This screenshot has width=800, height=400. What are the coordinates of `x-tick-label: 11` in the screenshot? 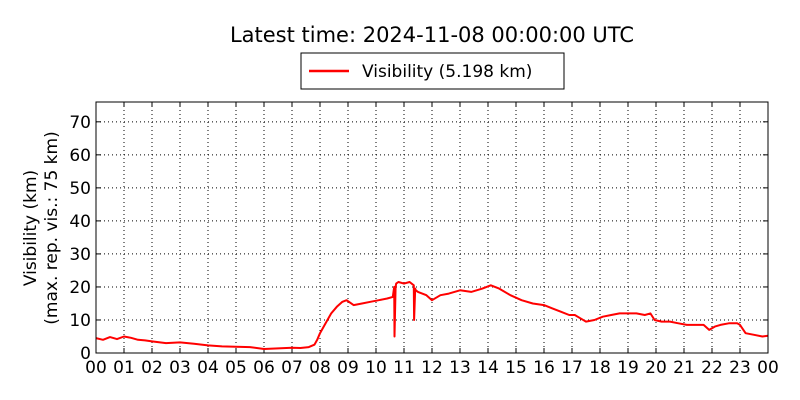 It's located at (404, 368).